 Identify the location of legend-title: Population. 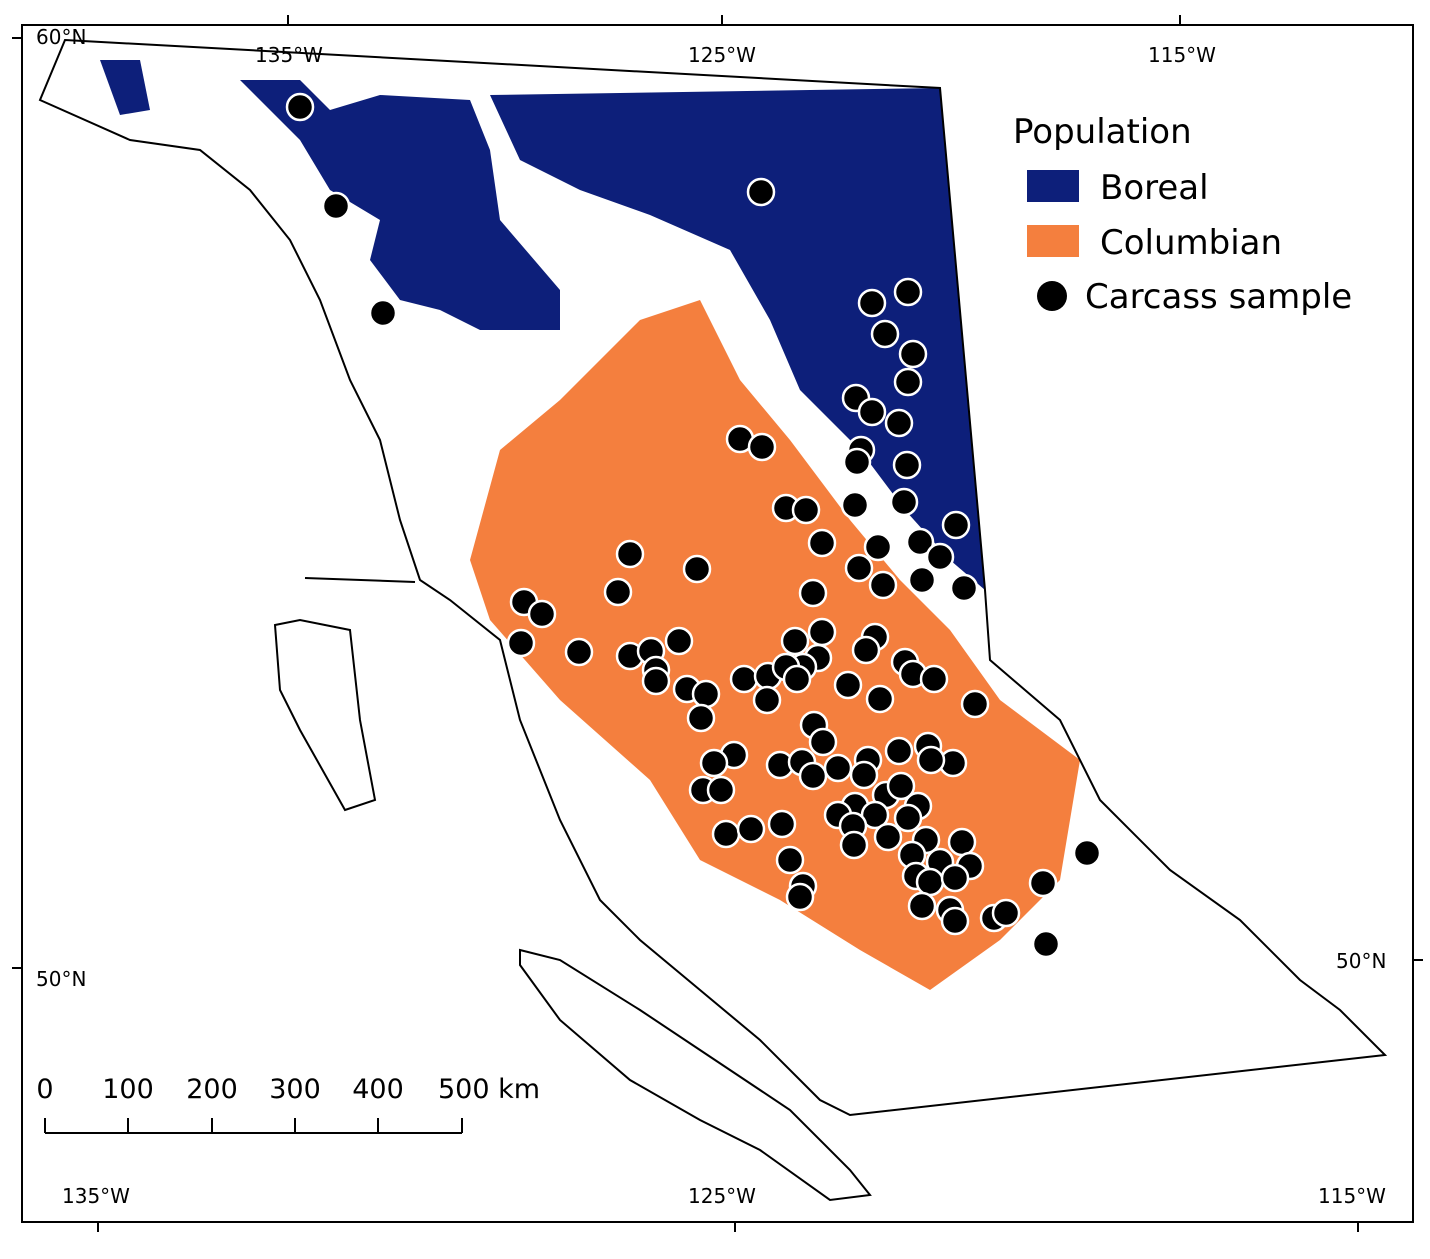
(1102, 132).